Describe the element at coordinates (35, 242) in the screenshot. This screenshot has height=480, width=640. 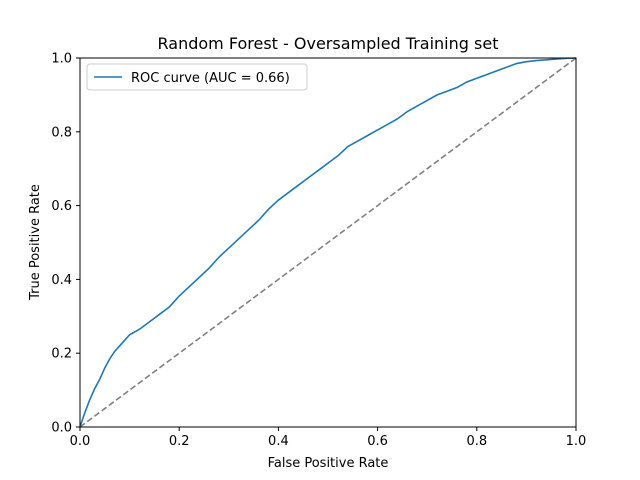
I see `y-axis-label: True Positive Rate` at that location.